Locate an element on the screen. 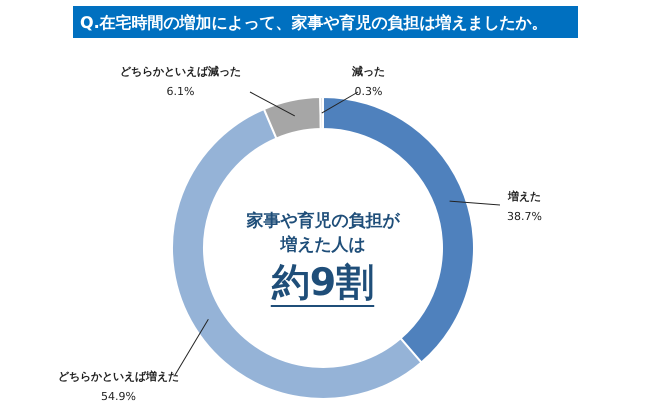  slice-label: 増えた is located at coordinates (524, 196).